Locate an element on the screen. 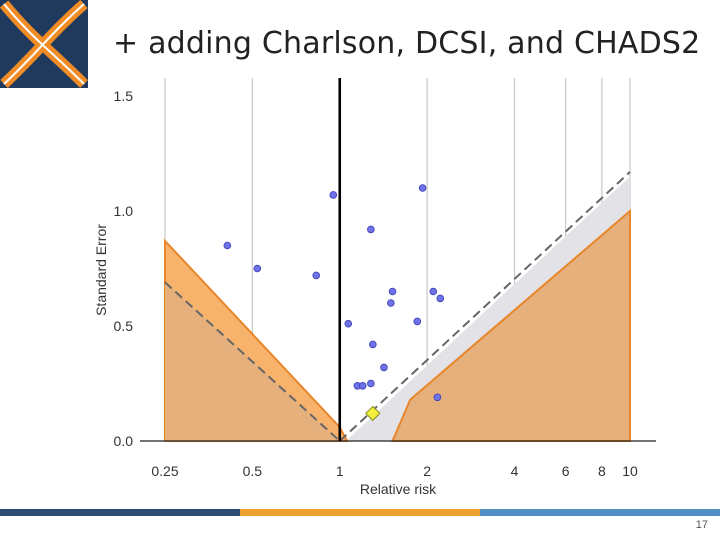 Image resolution: width=720 pixels, height=540 pixels. pooled-estimate-diamond is located at coordinates (373, 413).